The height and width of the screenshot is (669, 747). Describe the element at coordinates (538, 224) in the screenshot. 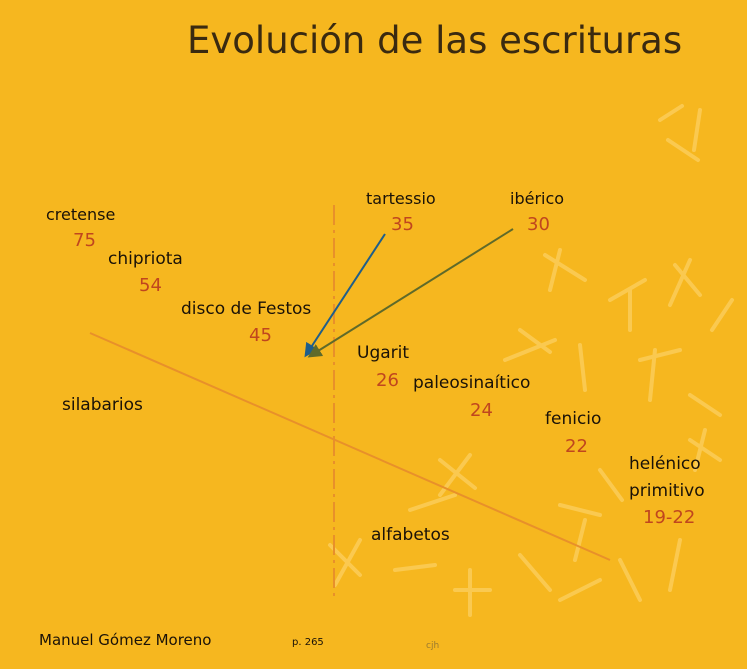

I see `value-iberico: 30` at that location.